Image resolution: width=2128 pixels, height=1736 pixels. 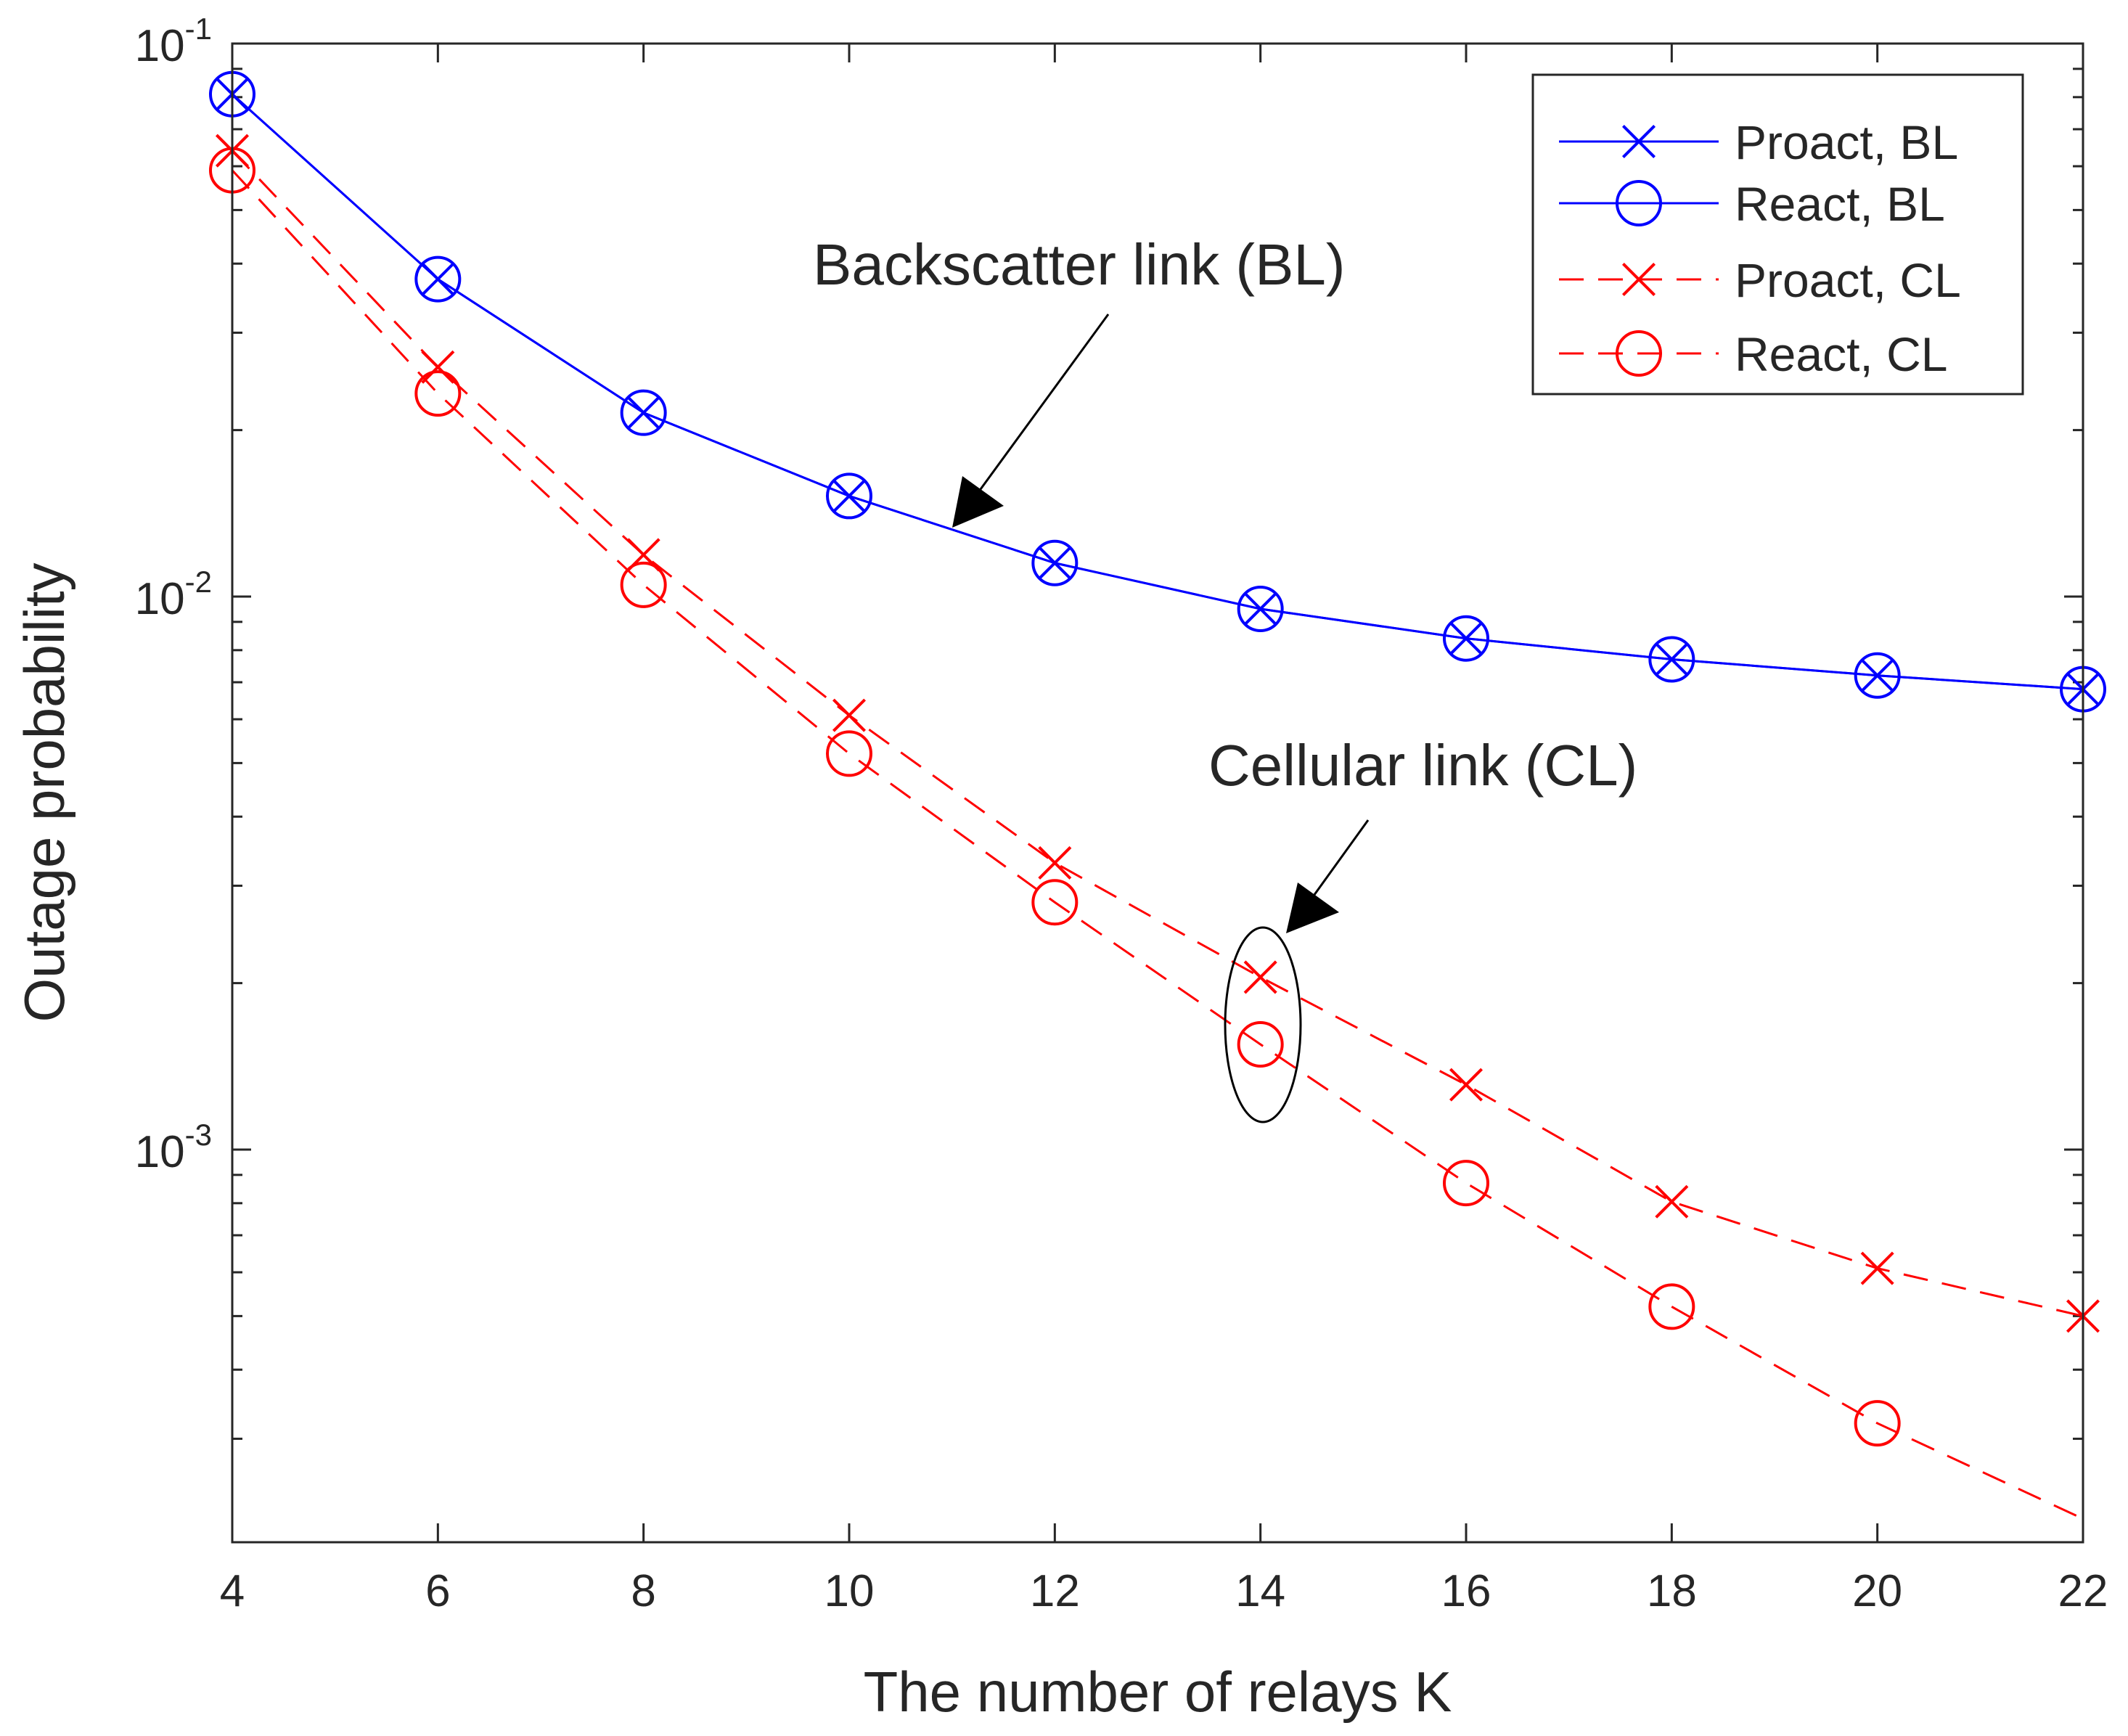 I want to click on x-tick-label: 4, so click(x=232, y=1591).